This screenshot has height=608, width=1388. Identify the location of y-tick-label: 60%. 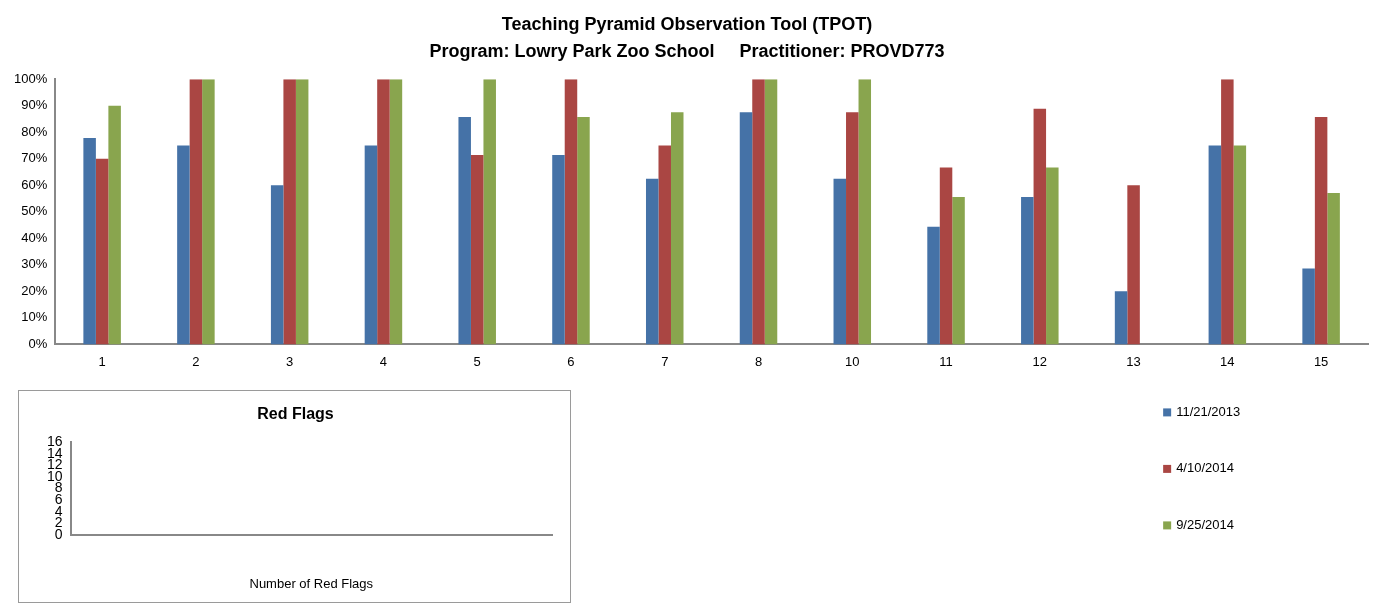
(34, 184).